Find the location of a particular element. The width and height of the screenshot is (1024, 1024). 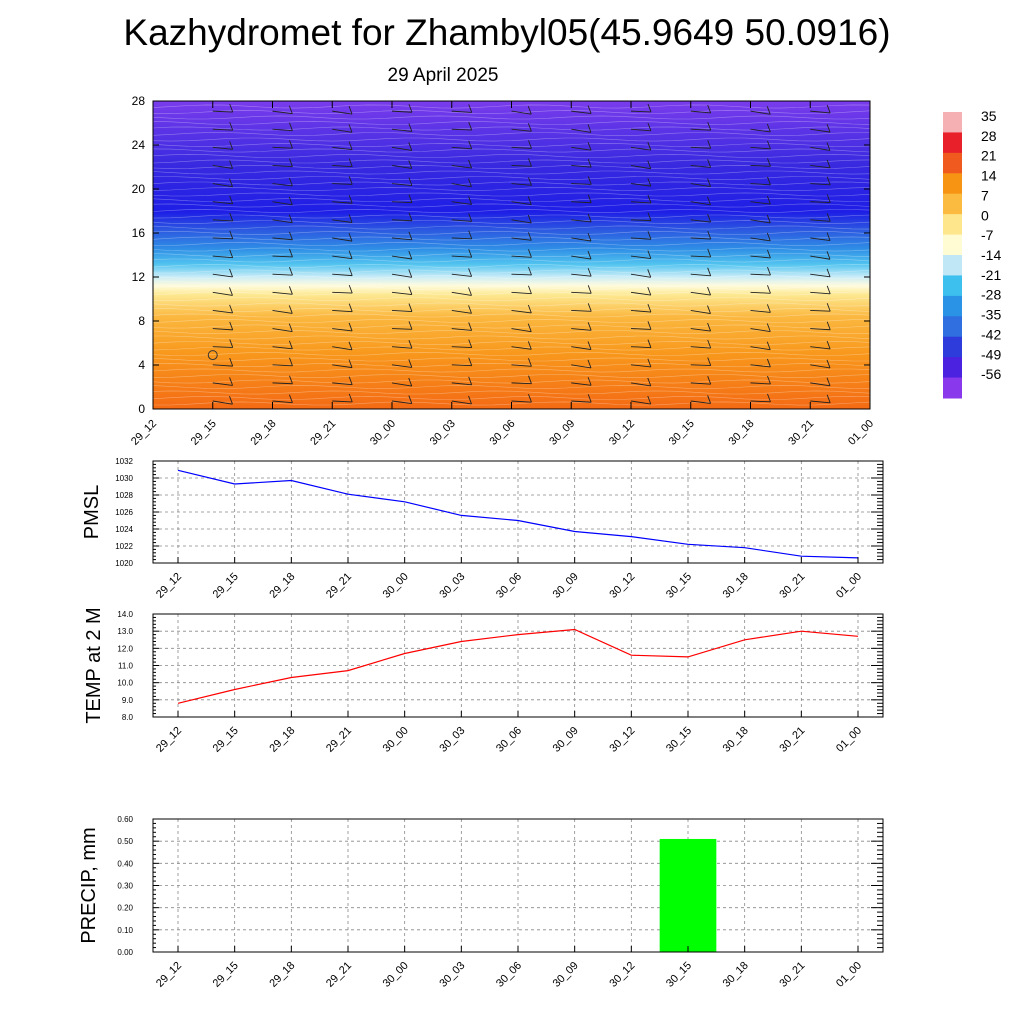

colorbar-label: -7 is located at coordinates (987, 235).